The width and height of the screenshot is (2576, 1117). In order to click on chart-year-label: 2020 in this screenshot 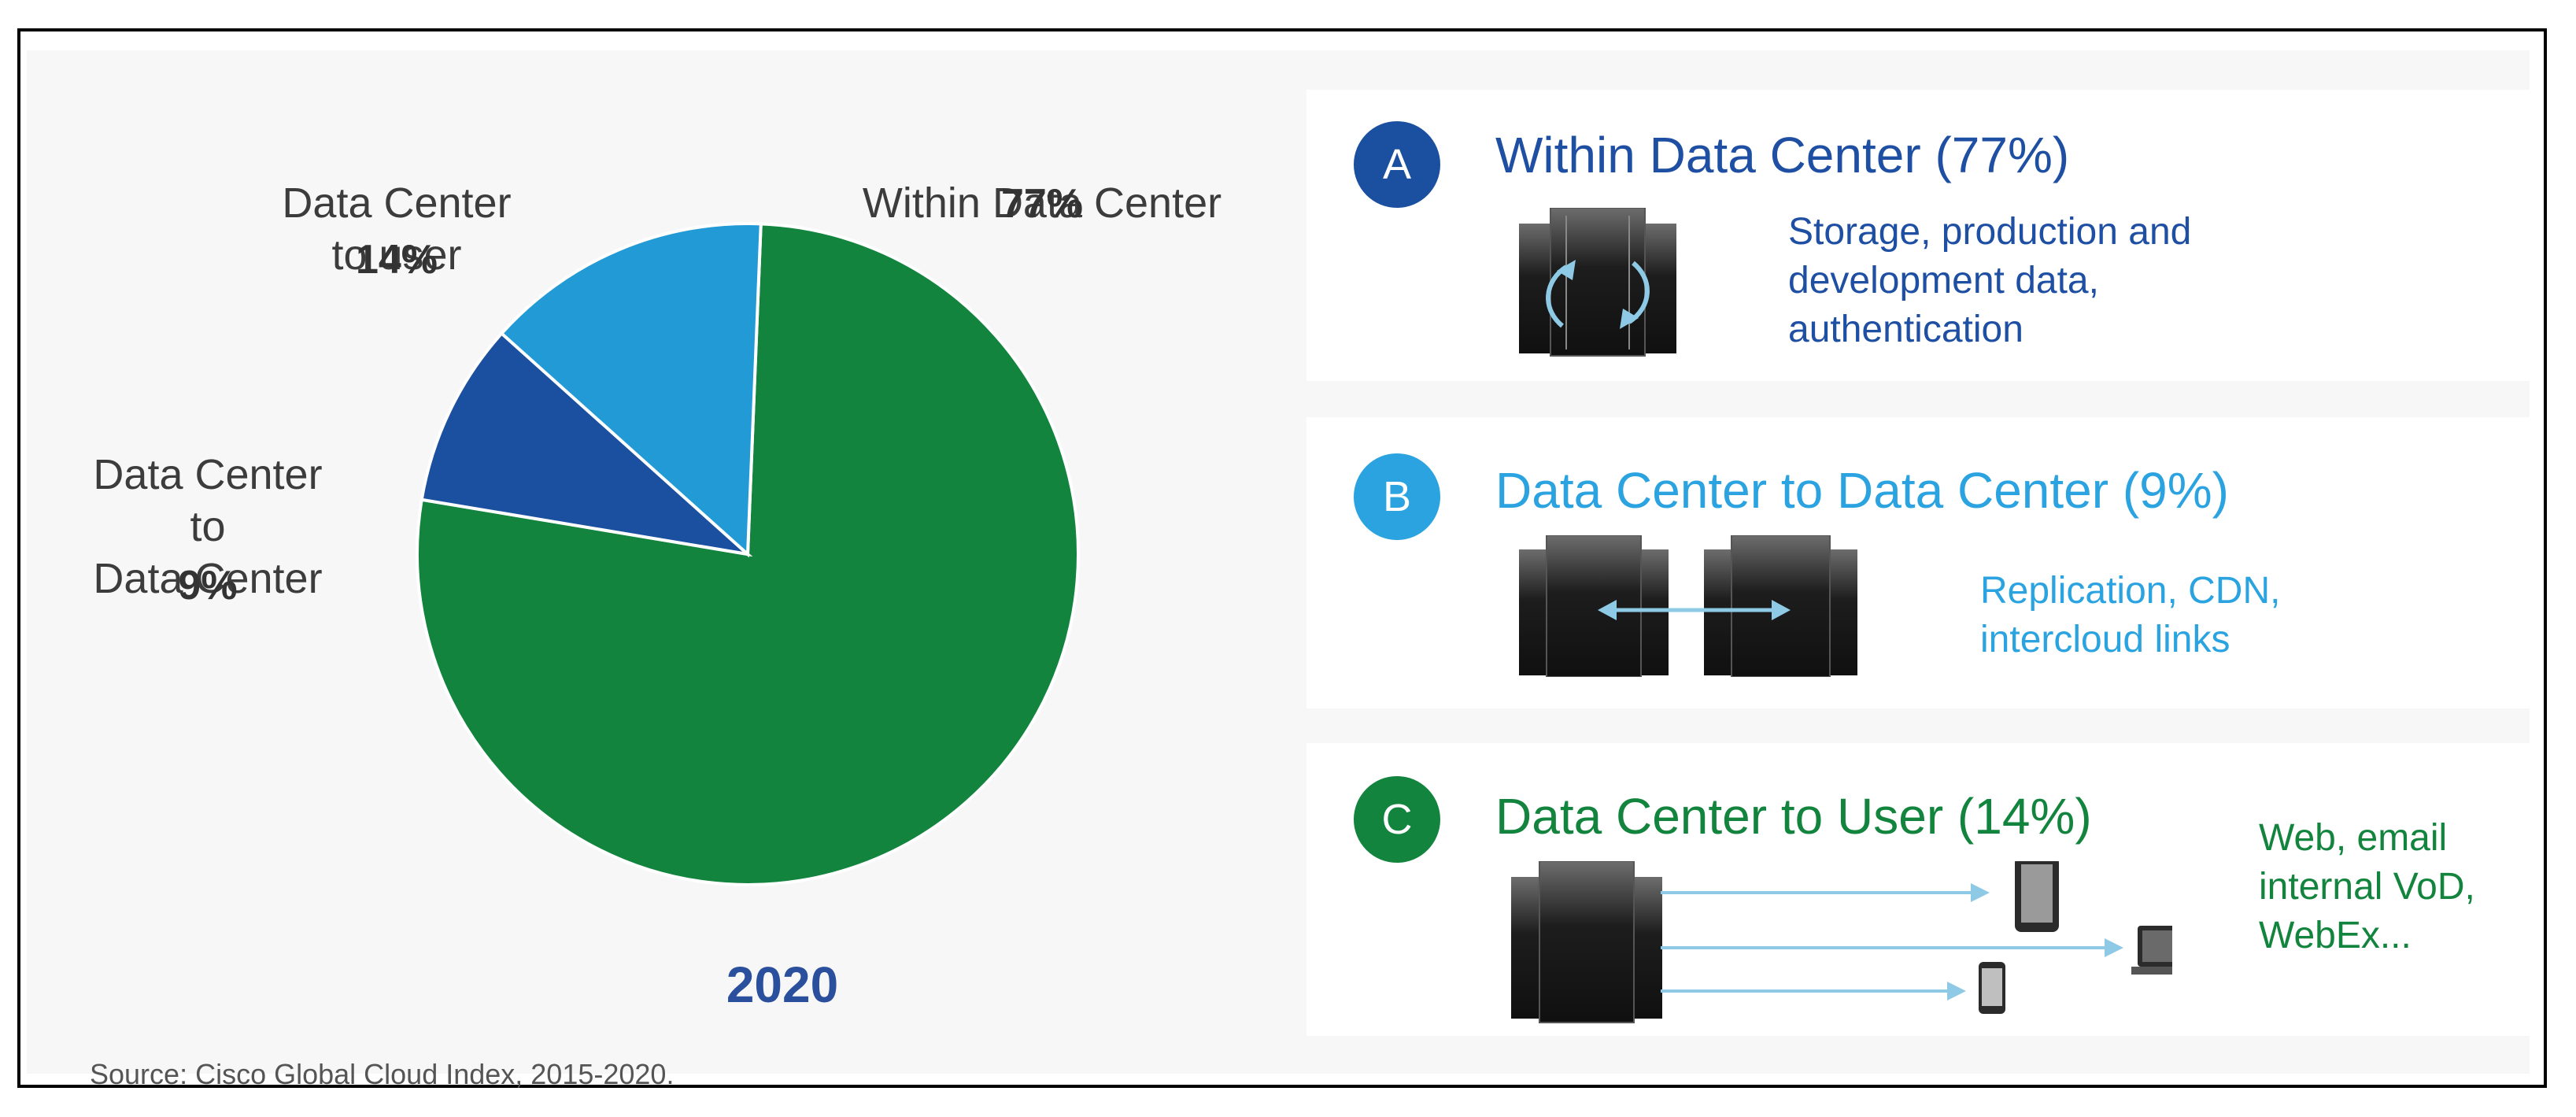, I will do `click(782, 984)`.